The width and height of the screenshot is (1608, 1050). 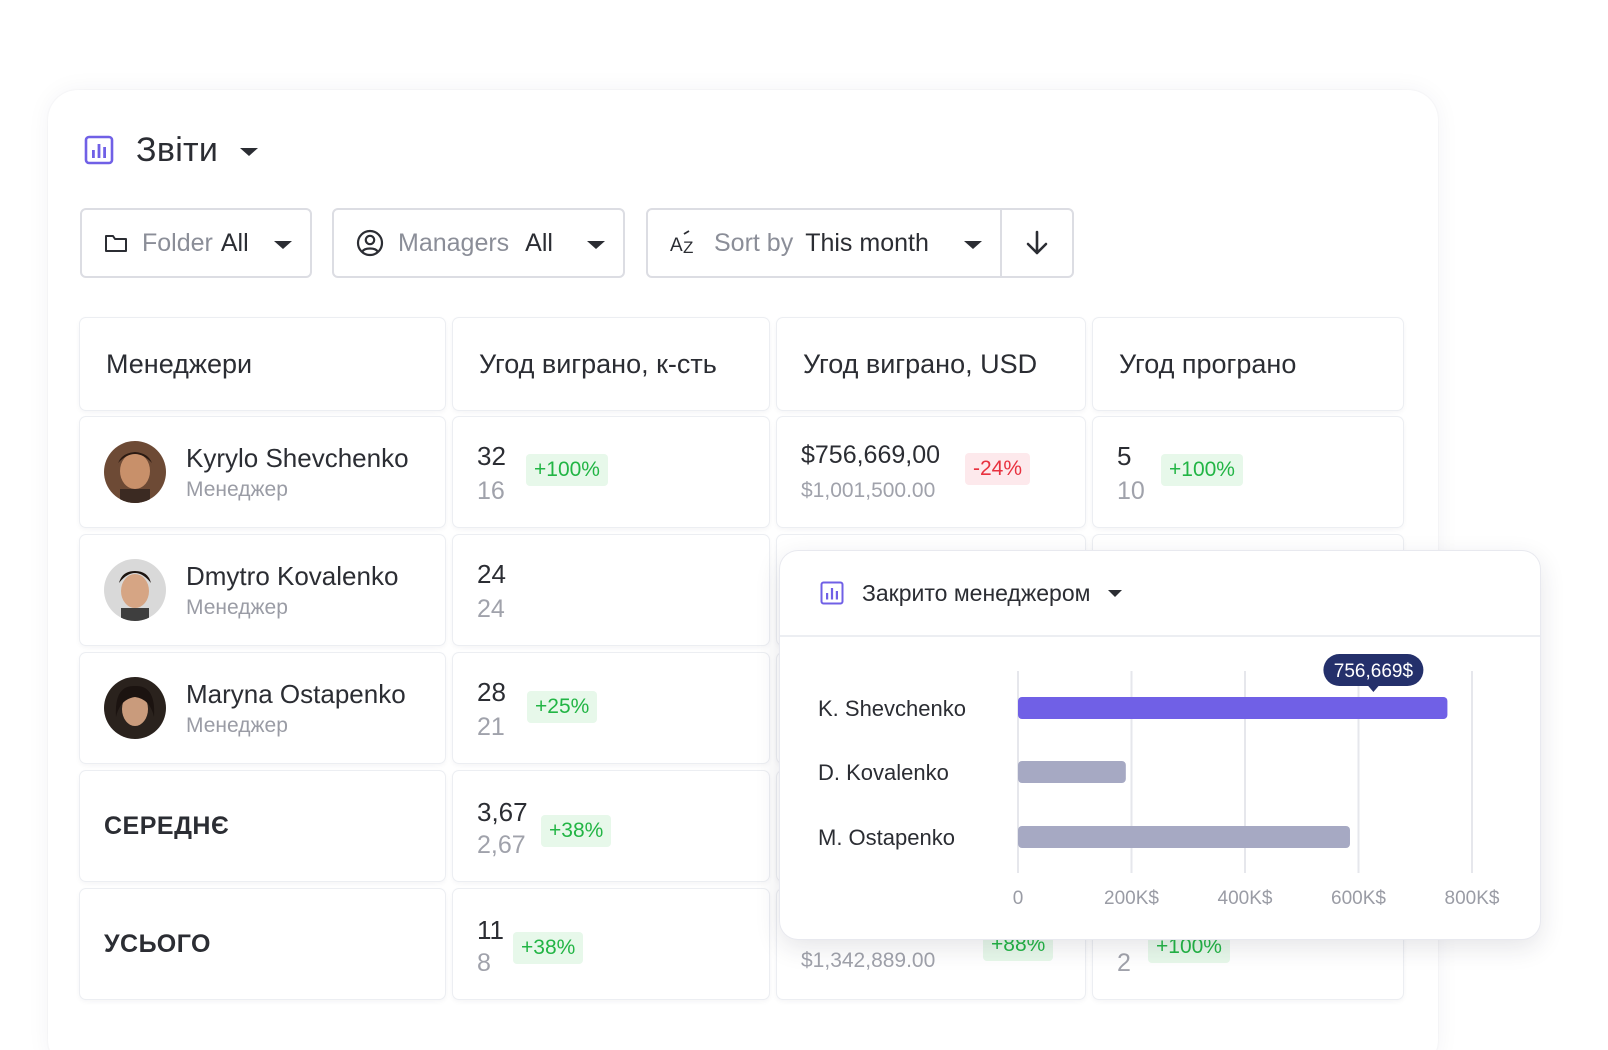 What do you see at coordinates (1358, 898) in the screenshot?
I see `x-tick-label: 600K$` at bounding box center [1358, 898].